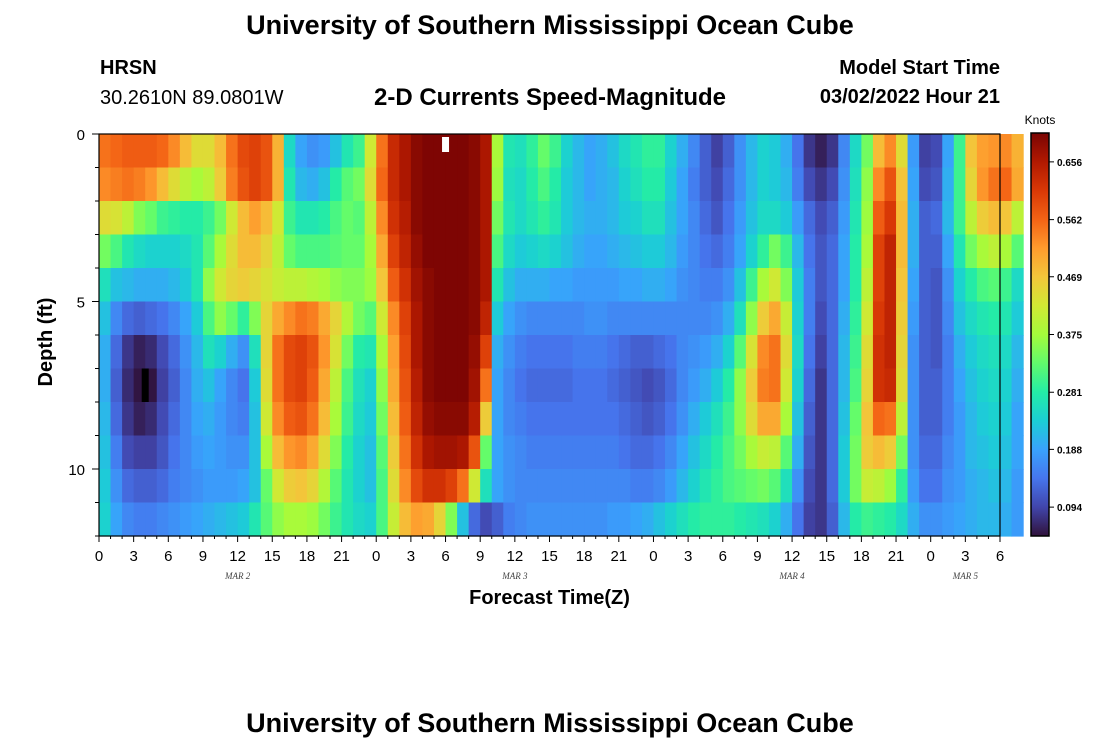  Describe the element at coordinates (1040, 334) in the screenshot. I see `colorbar` at that location.